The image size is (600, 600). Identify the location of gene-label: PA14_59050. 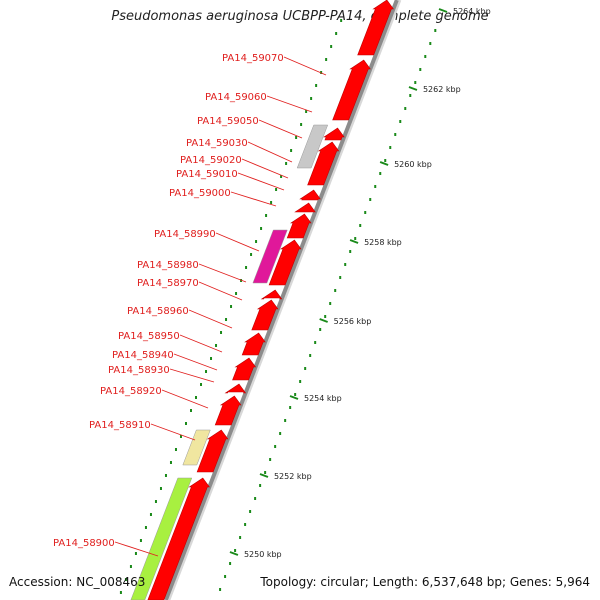
(228, 121).